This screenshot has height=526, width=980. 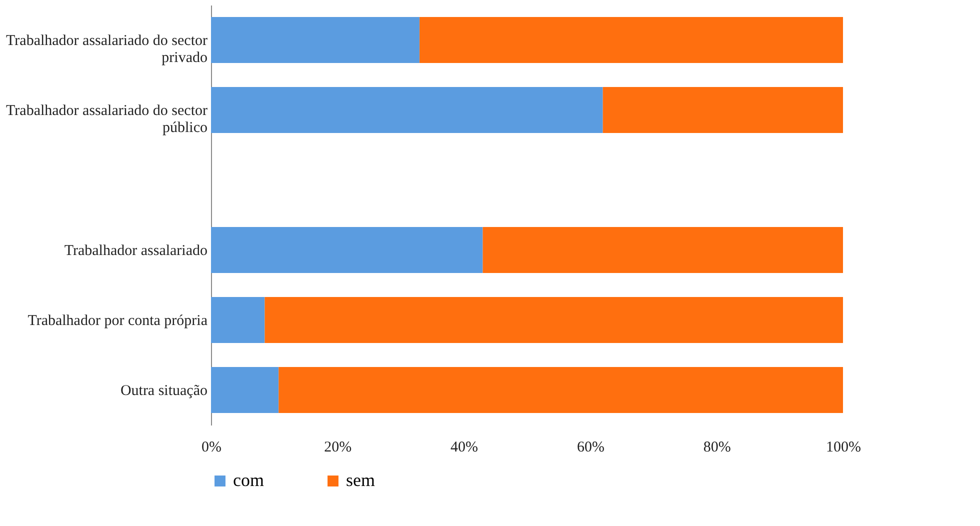 I want to click on legend-label: com, so click(x=248, y=480).